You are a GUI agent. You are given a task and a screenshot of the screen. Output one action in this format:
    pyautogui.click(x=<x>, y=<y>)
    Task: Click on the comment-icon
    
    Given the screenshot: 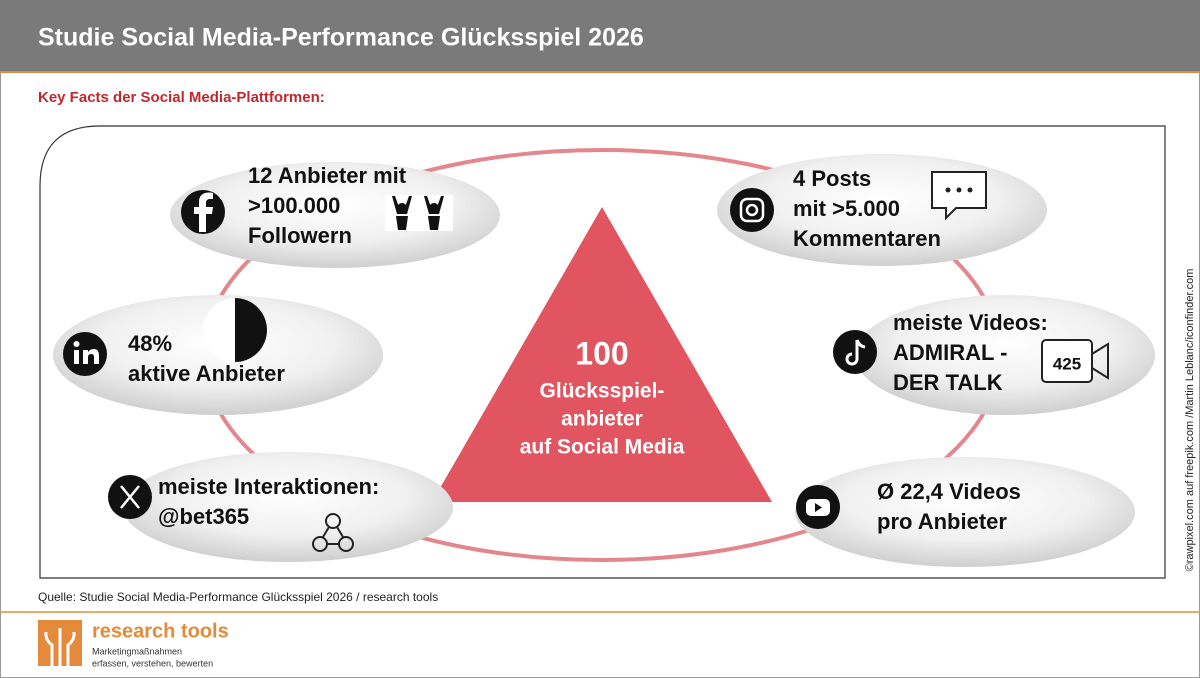 What is the action you would take?
    pyautogui.click(x=959, y=196)
    